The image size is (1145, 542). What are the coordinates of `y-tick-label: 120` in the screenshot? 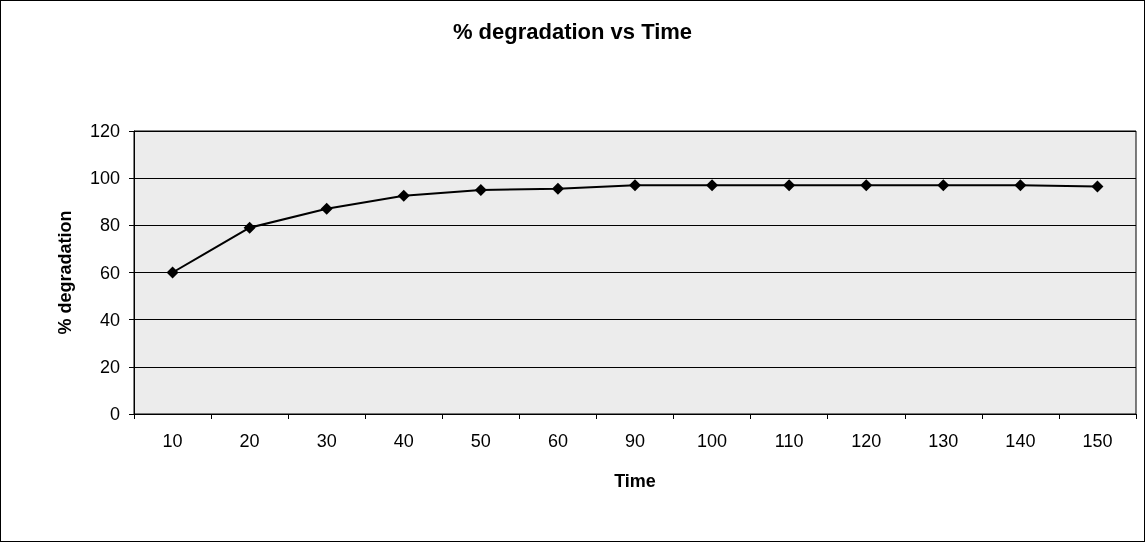 It's located at (104, 131).